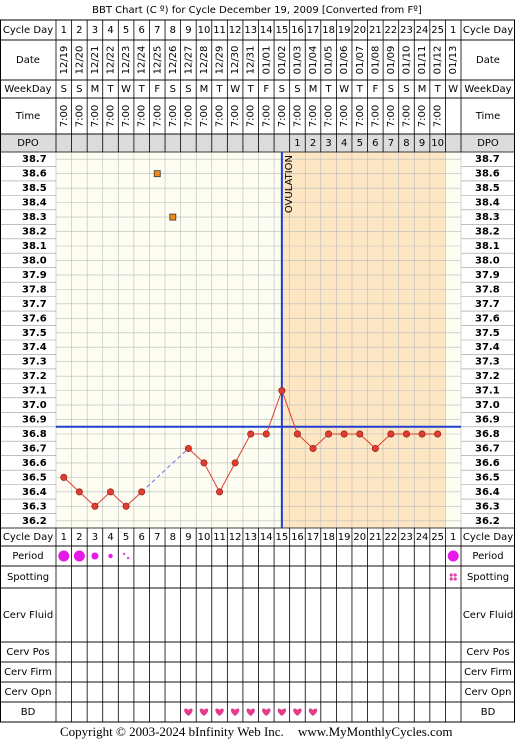 Image resolution: width=515 pixels, height=742 pixels. Describe the element at coordinates (360, 143) in the screenshot. I see `dpo-cell: 5` at that location.